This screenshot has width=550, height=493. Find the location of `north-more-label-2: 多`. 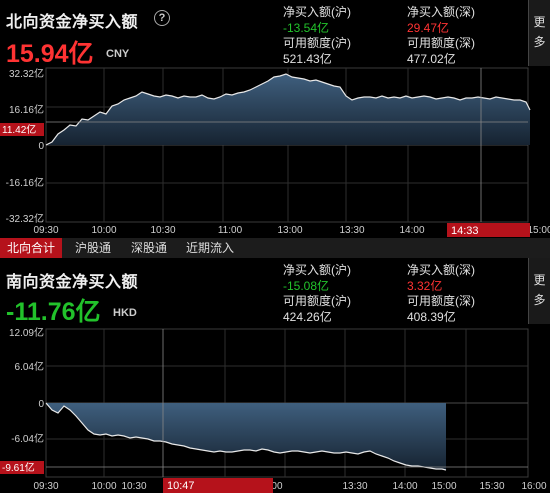

north-more-label-2: 多 is located at coordinates (539, 42).